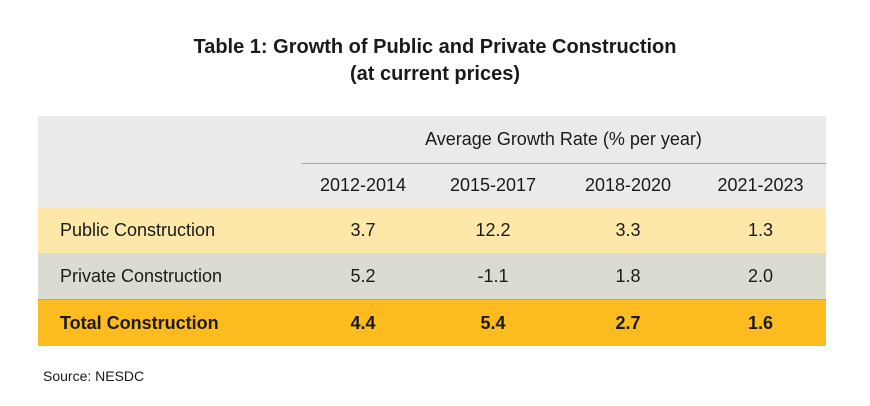 The image size is (870, 406). What do you see at coordinates (432, 299) in the screenshot?
I see `row-divider` at bounding box center [432, 299].